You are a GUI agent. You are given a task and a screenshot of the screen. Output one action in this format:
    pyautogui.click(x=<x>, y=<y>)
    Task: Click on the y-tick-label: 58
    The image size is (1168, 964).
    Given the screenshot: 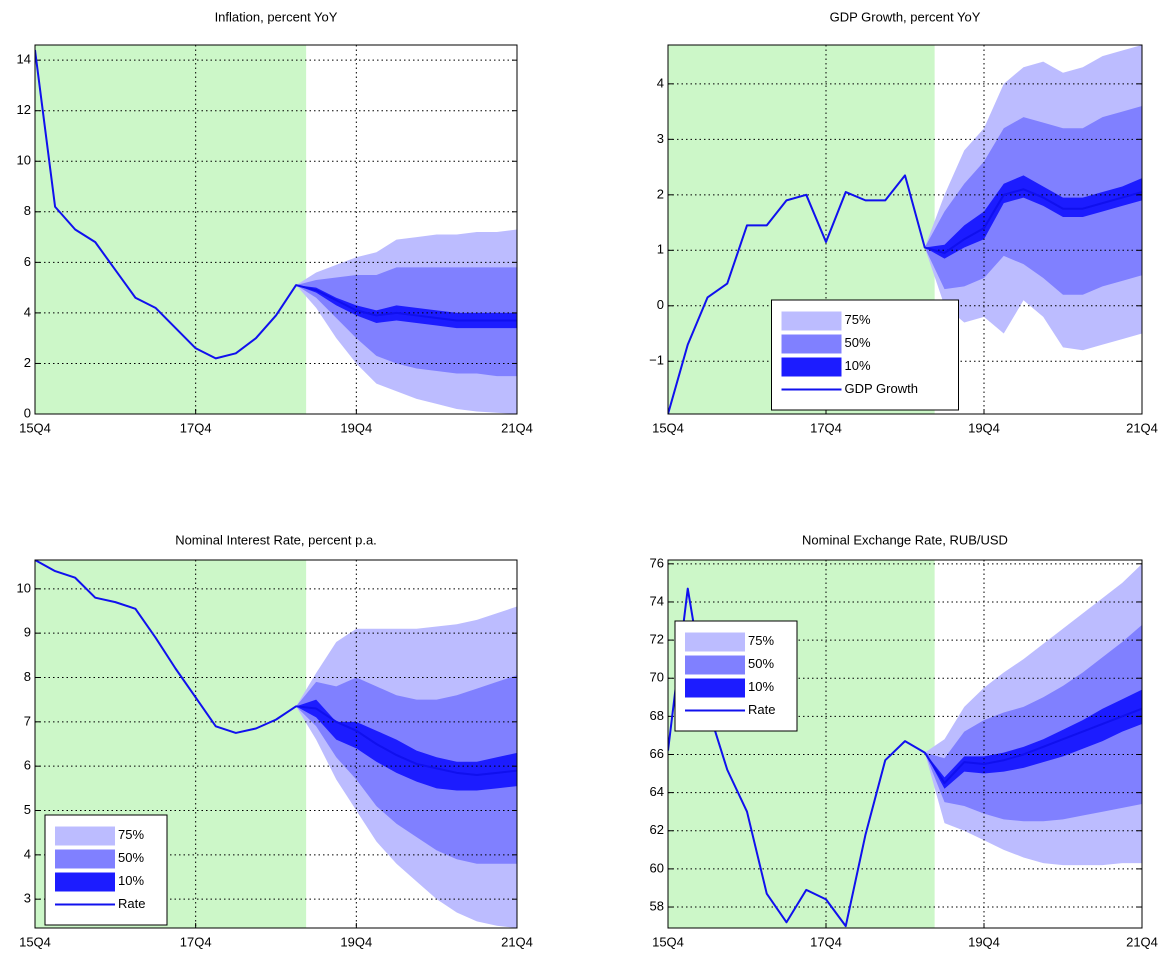 What is the action you would take?
    pyautogui.click(x=657, y=905)
    